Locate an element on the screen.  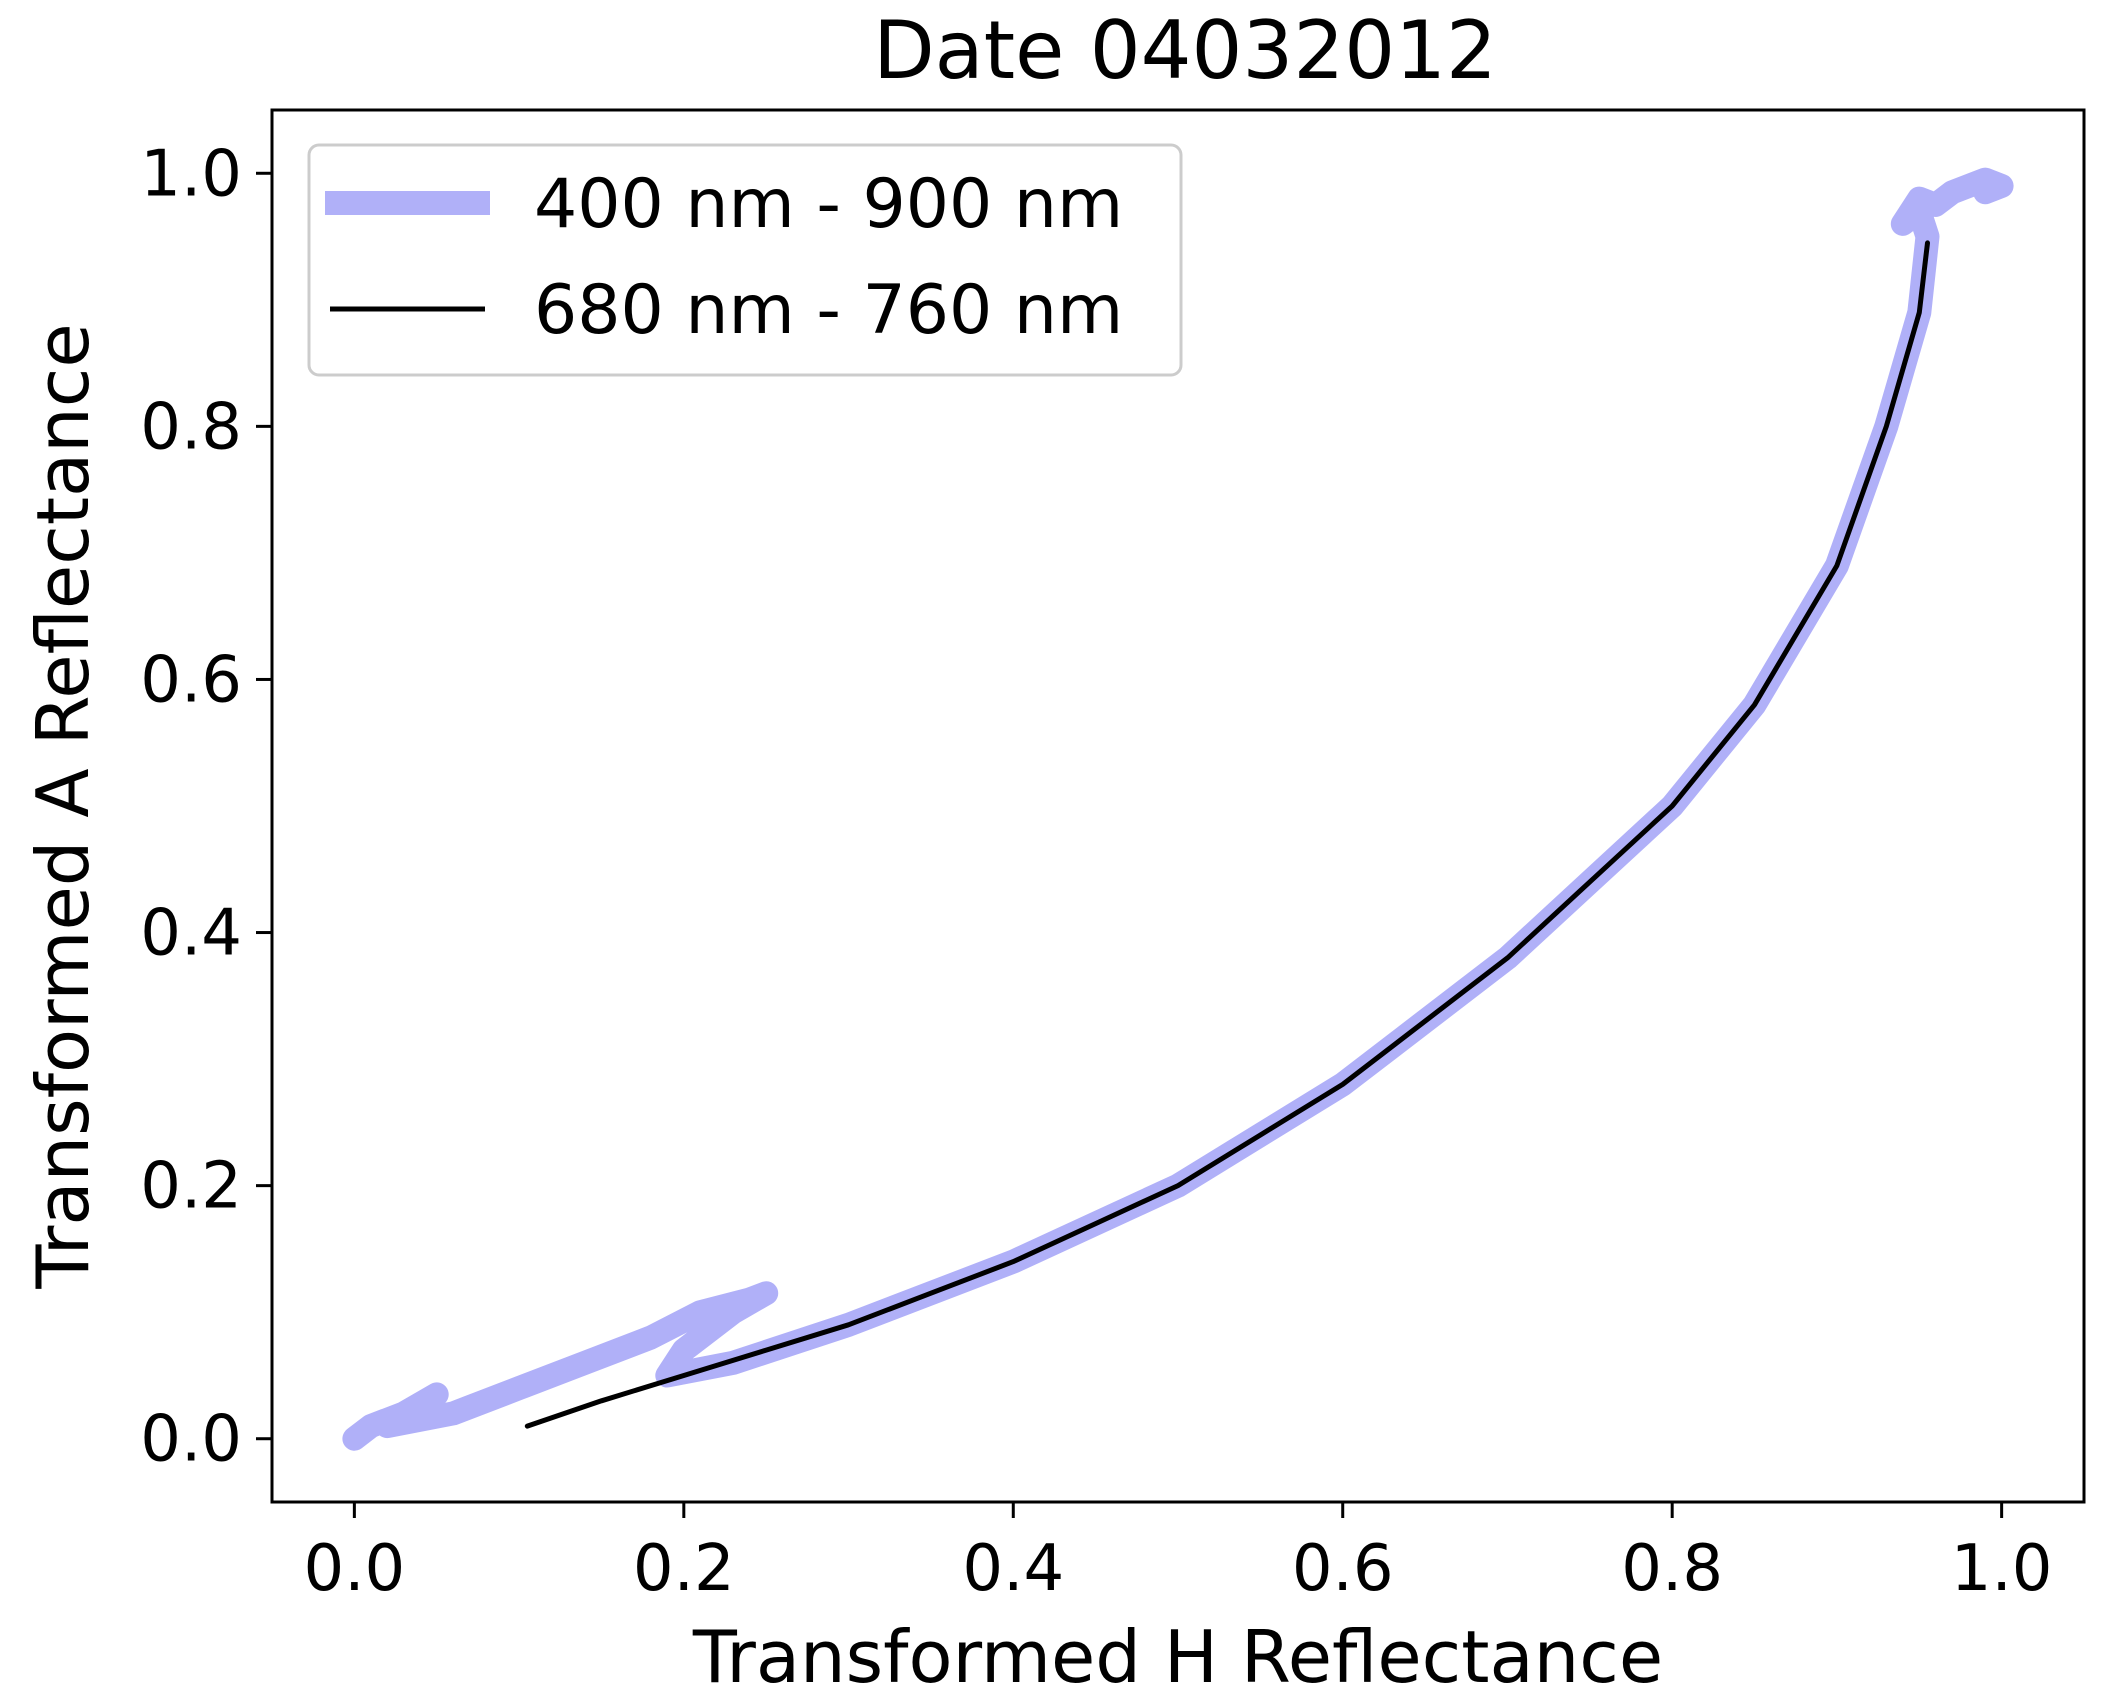
y-tick-label: 1.0 is located at coordinates (191, 174).